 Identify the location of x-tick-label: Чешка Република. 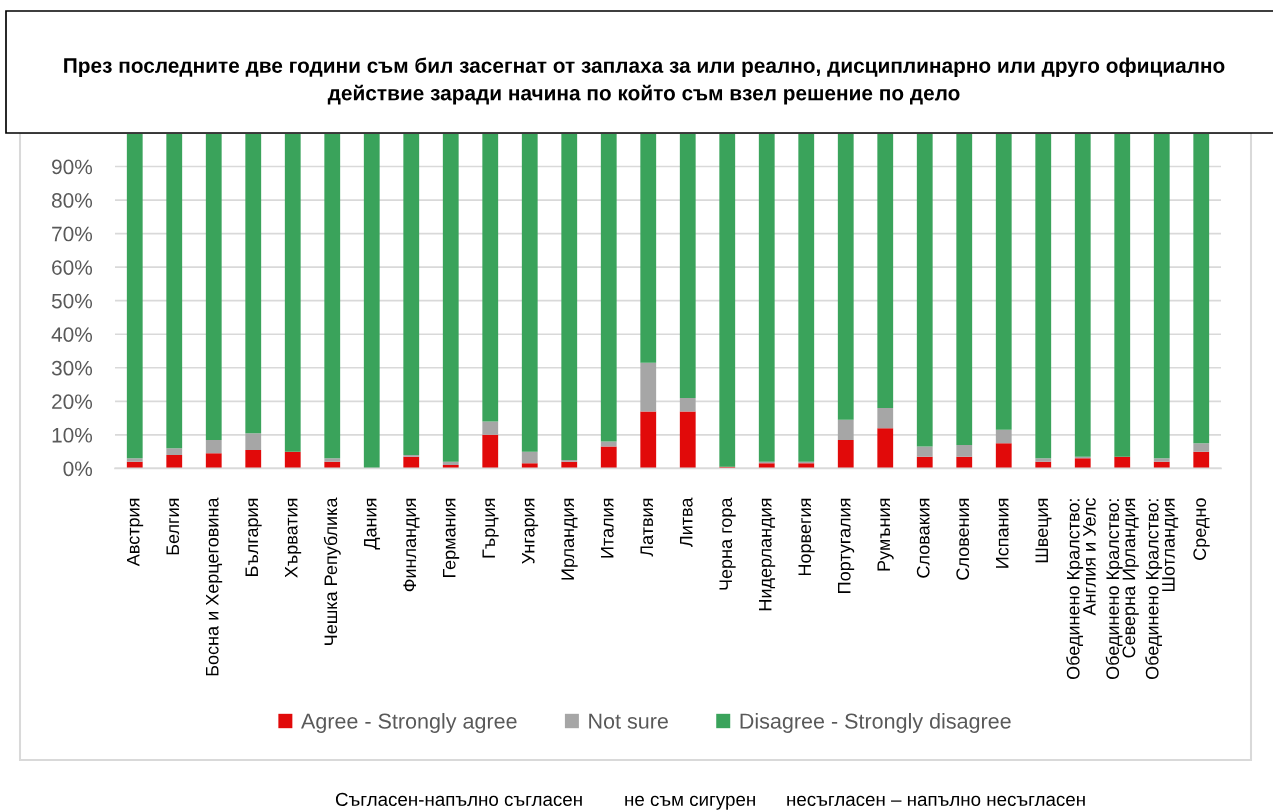
(332, 571).